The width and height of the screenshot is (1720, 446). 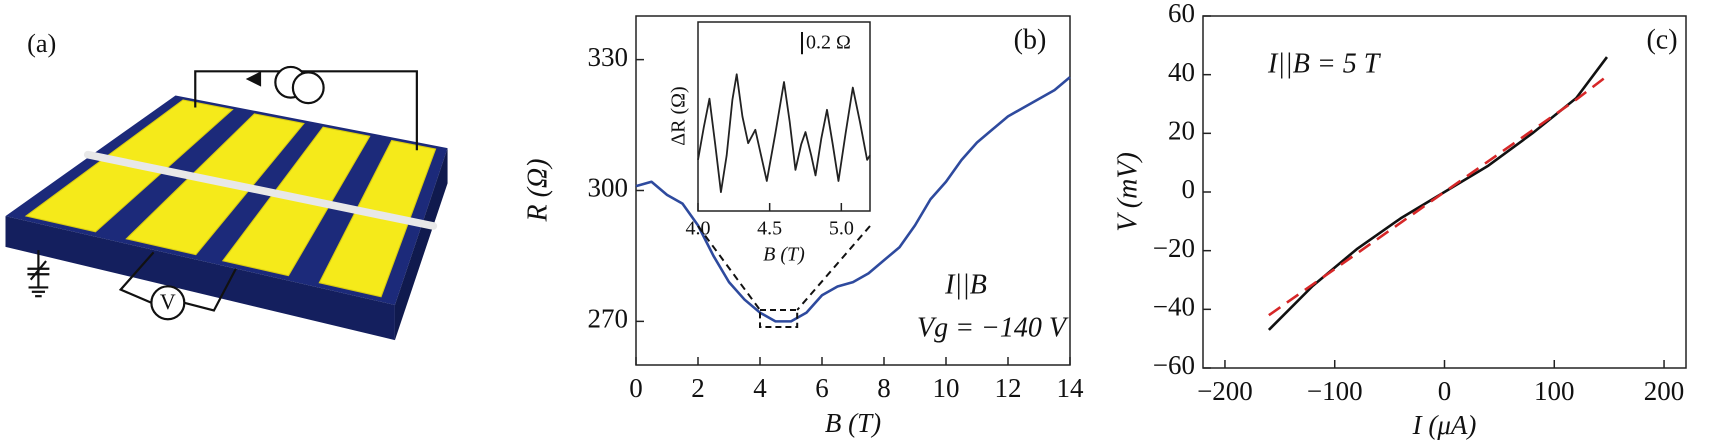 What do you see at coordinates (1225, 391) in the screenshot?
I see `x-tick-label: −200` at bounding box center [1225, 391].